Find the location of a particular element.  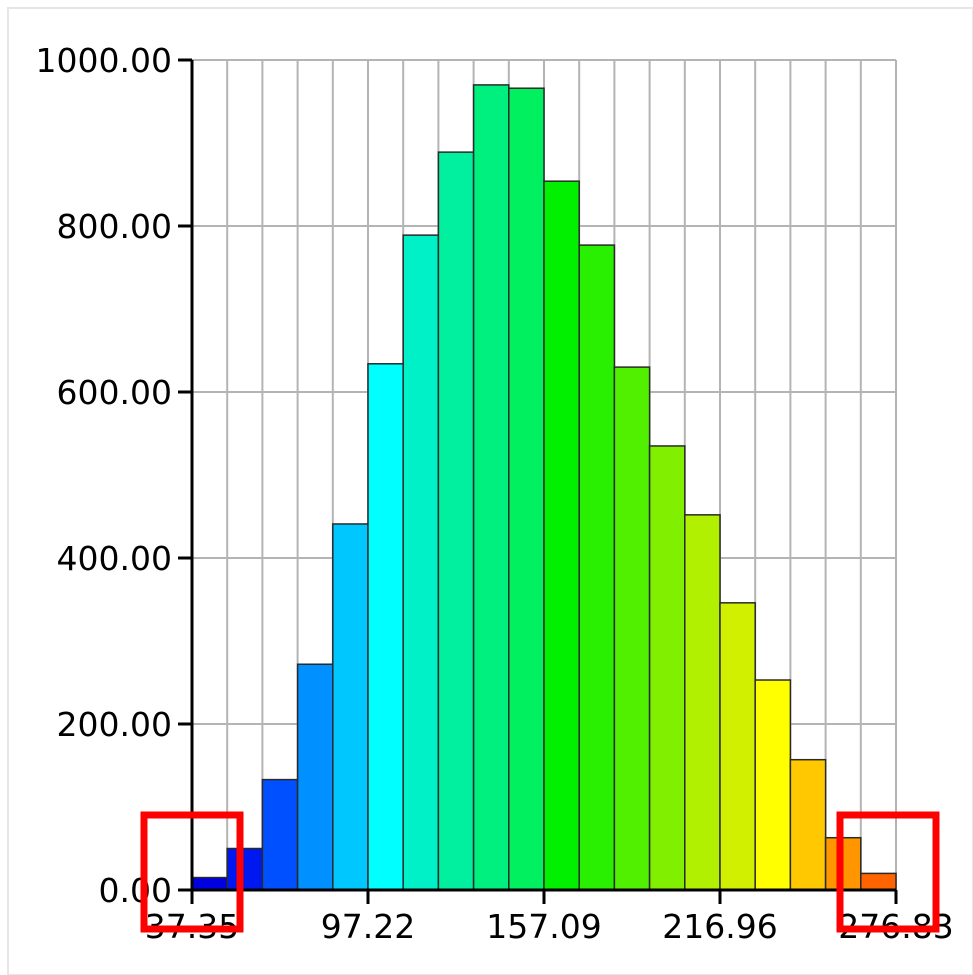

x-tick-label: 216.96 is located at coordinates (719, 926).